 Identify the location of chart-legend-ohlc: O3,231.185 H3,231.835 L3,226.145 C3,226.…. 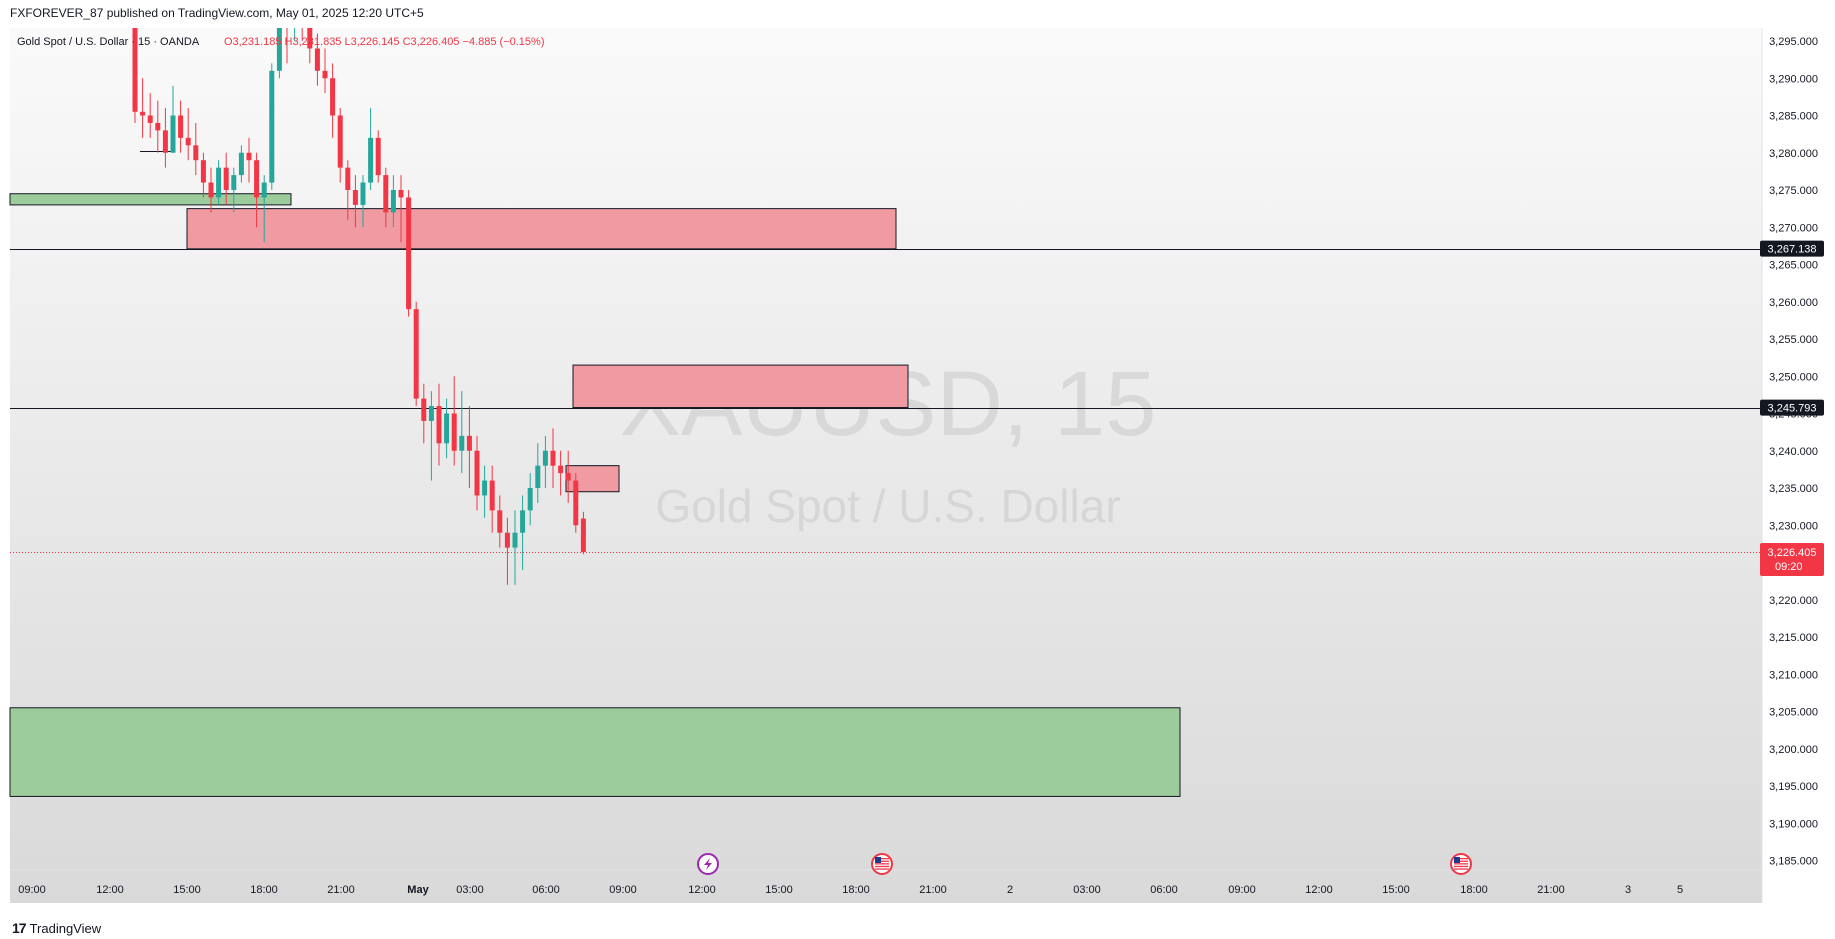
(384, 42).